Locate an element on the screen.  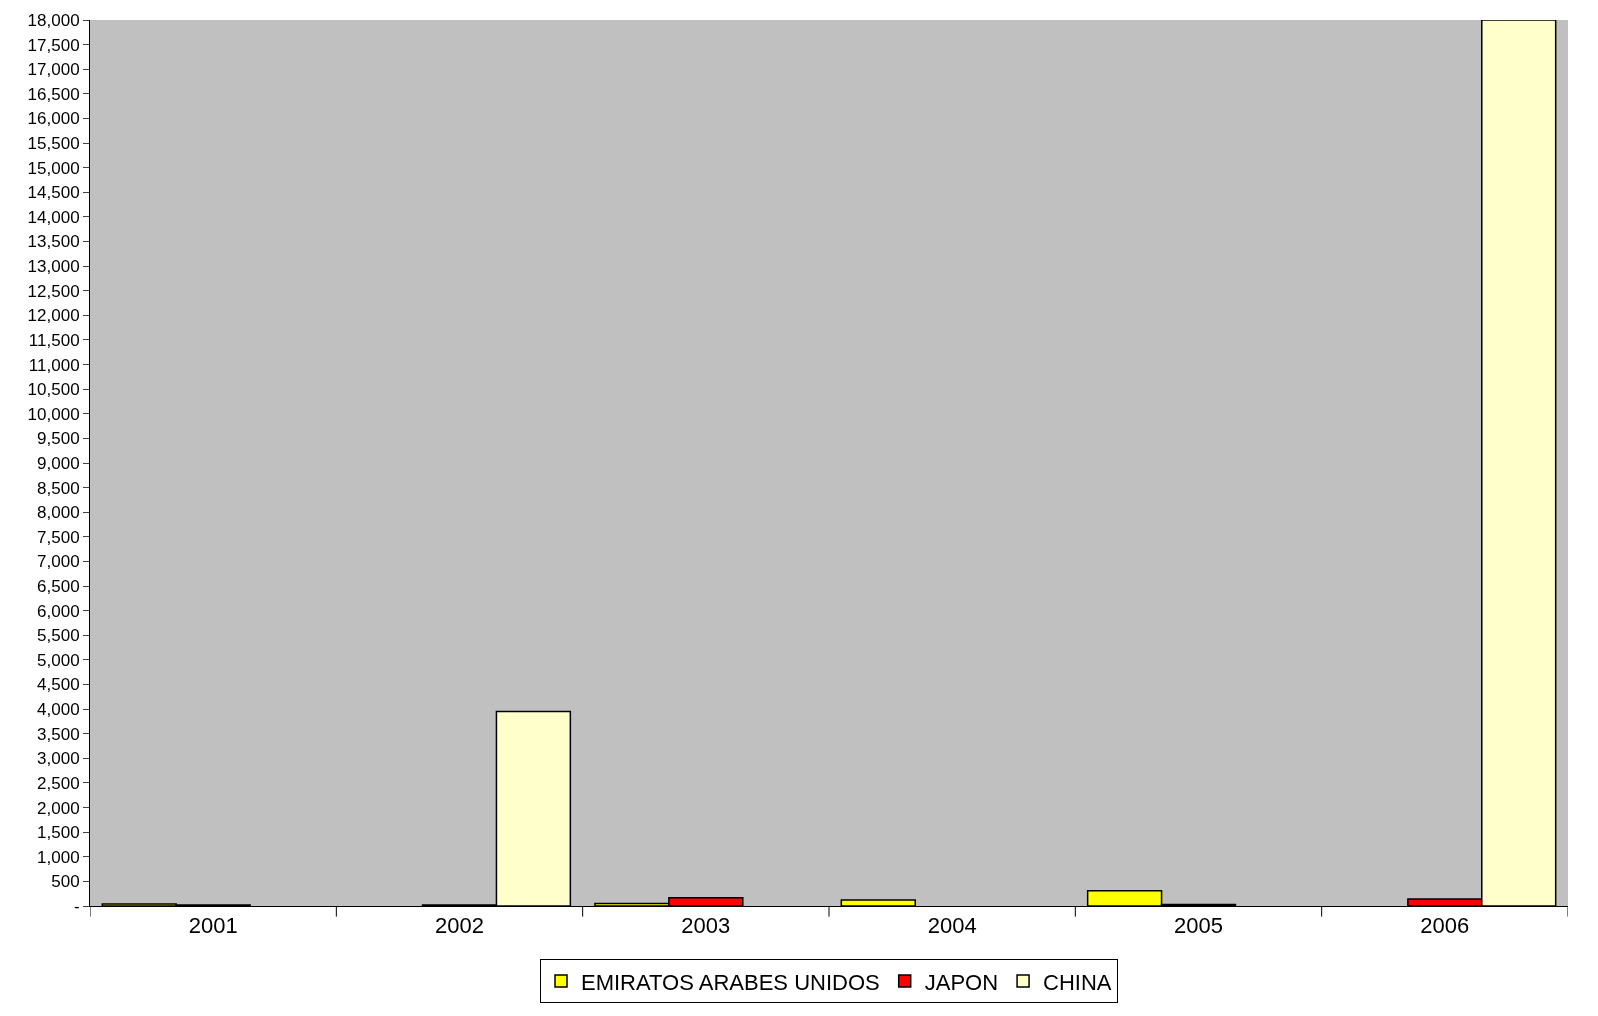
y-tick-label: 12,500 is located at coordinates (53, 291).